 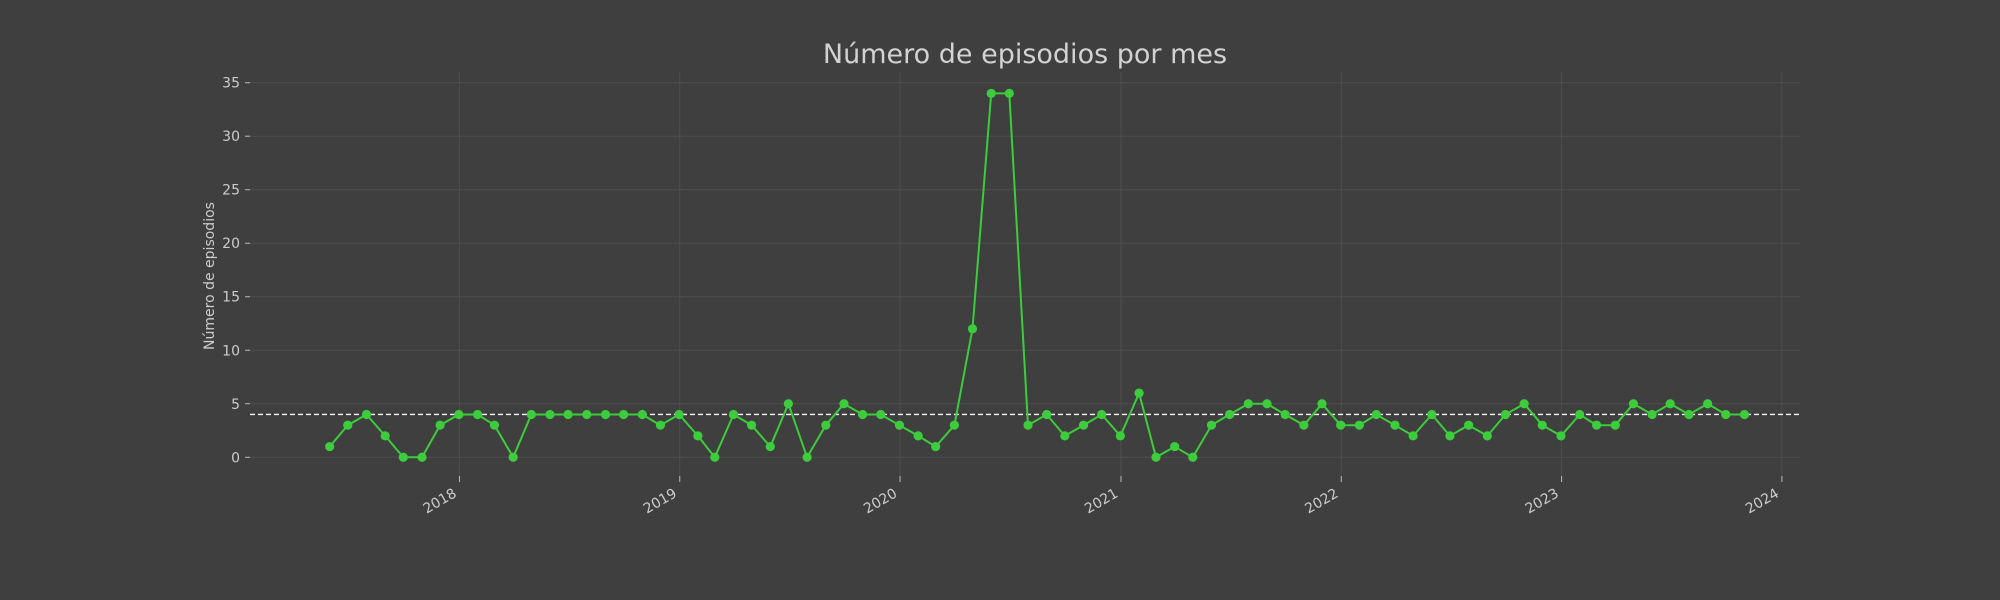 I want to click on y-tick-label: 30, so click(x=231, y=137).